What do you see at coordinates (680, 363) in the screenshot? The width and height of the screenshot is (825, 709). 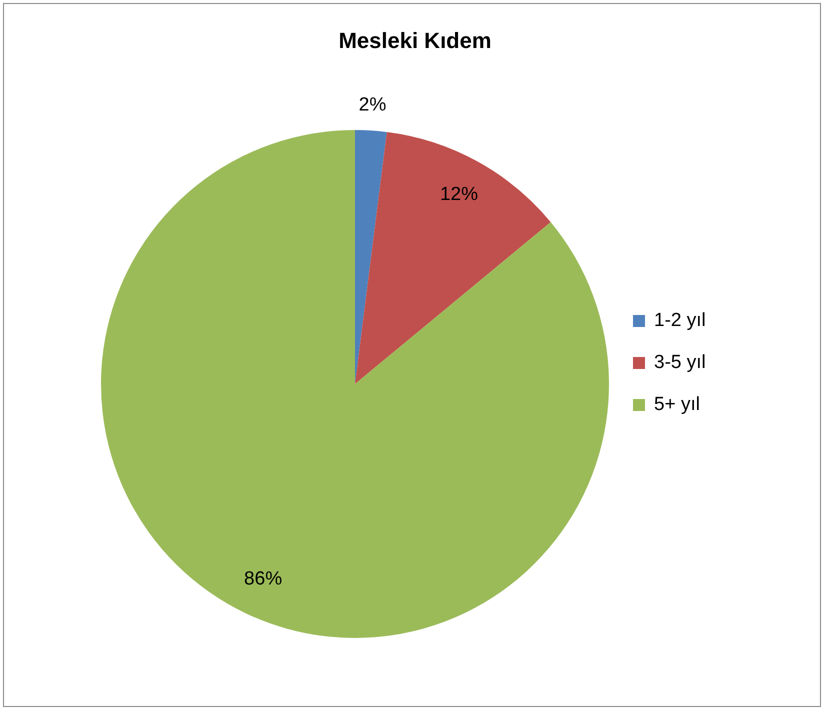 I see `legend-label: 3-5 yıl` at bounding box center [680, 363].